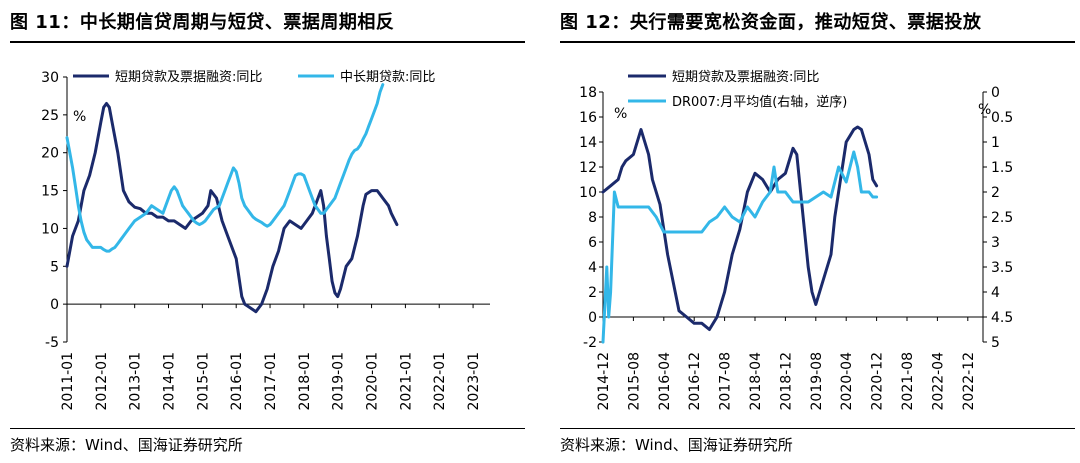 This screenshot has height=463, width=1080. What do you see at coordinates (620, 114) in the screenshot?
I see `right-left-unit-label: %` at bounding box center [620, 114].